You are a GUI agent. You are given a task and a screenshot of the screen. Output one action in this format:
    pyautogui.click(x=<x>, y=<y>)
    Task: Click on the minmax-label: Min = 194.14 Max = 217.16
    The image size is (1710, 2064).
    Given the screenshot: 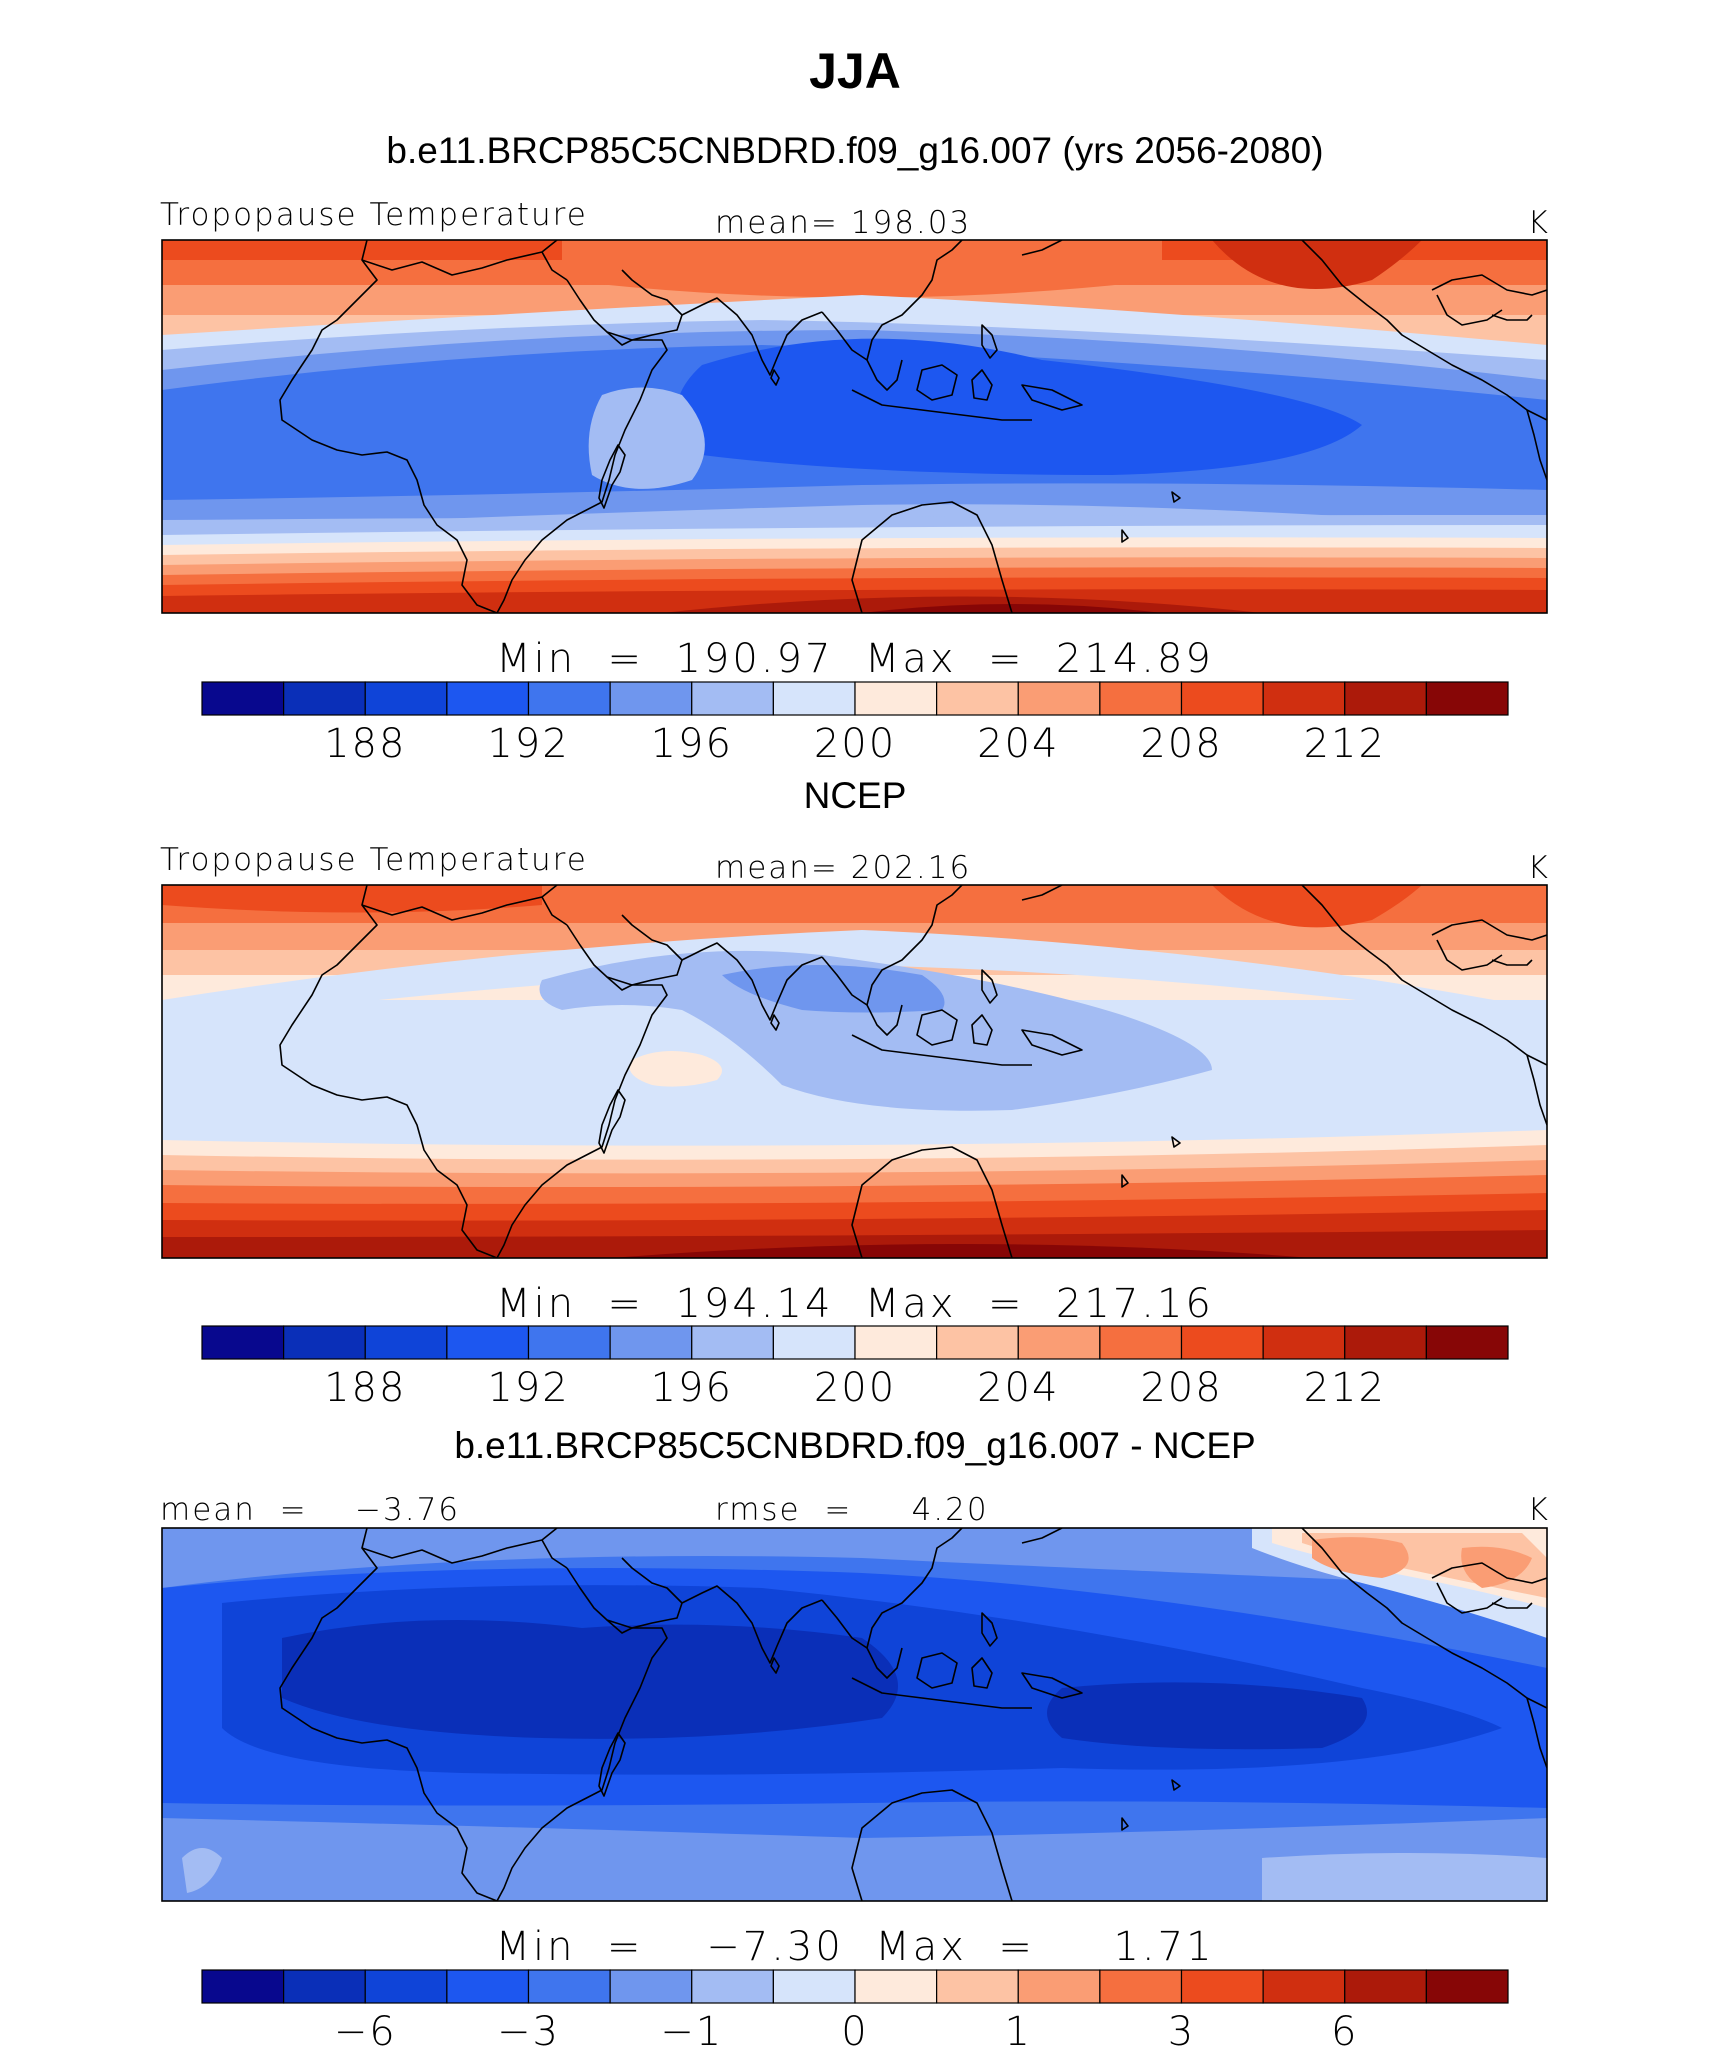 What is the action you would take?
    pyautogui.click(x=855, y=1304)
    